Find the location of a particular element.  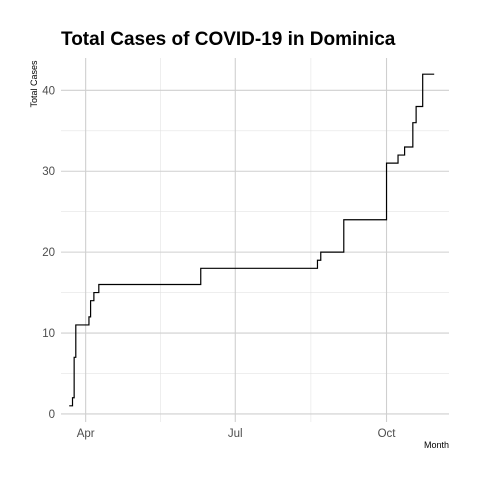

y-tick-label: 0 is located at coordinates (52, 415).